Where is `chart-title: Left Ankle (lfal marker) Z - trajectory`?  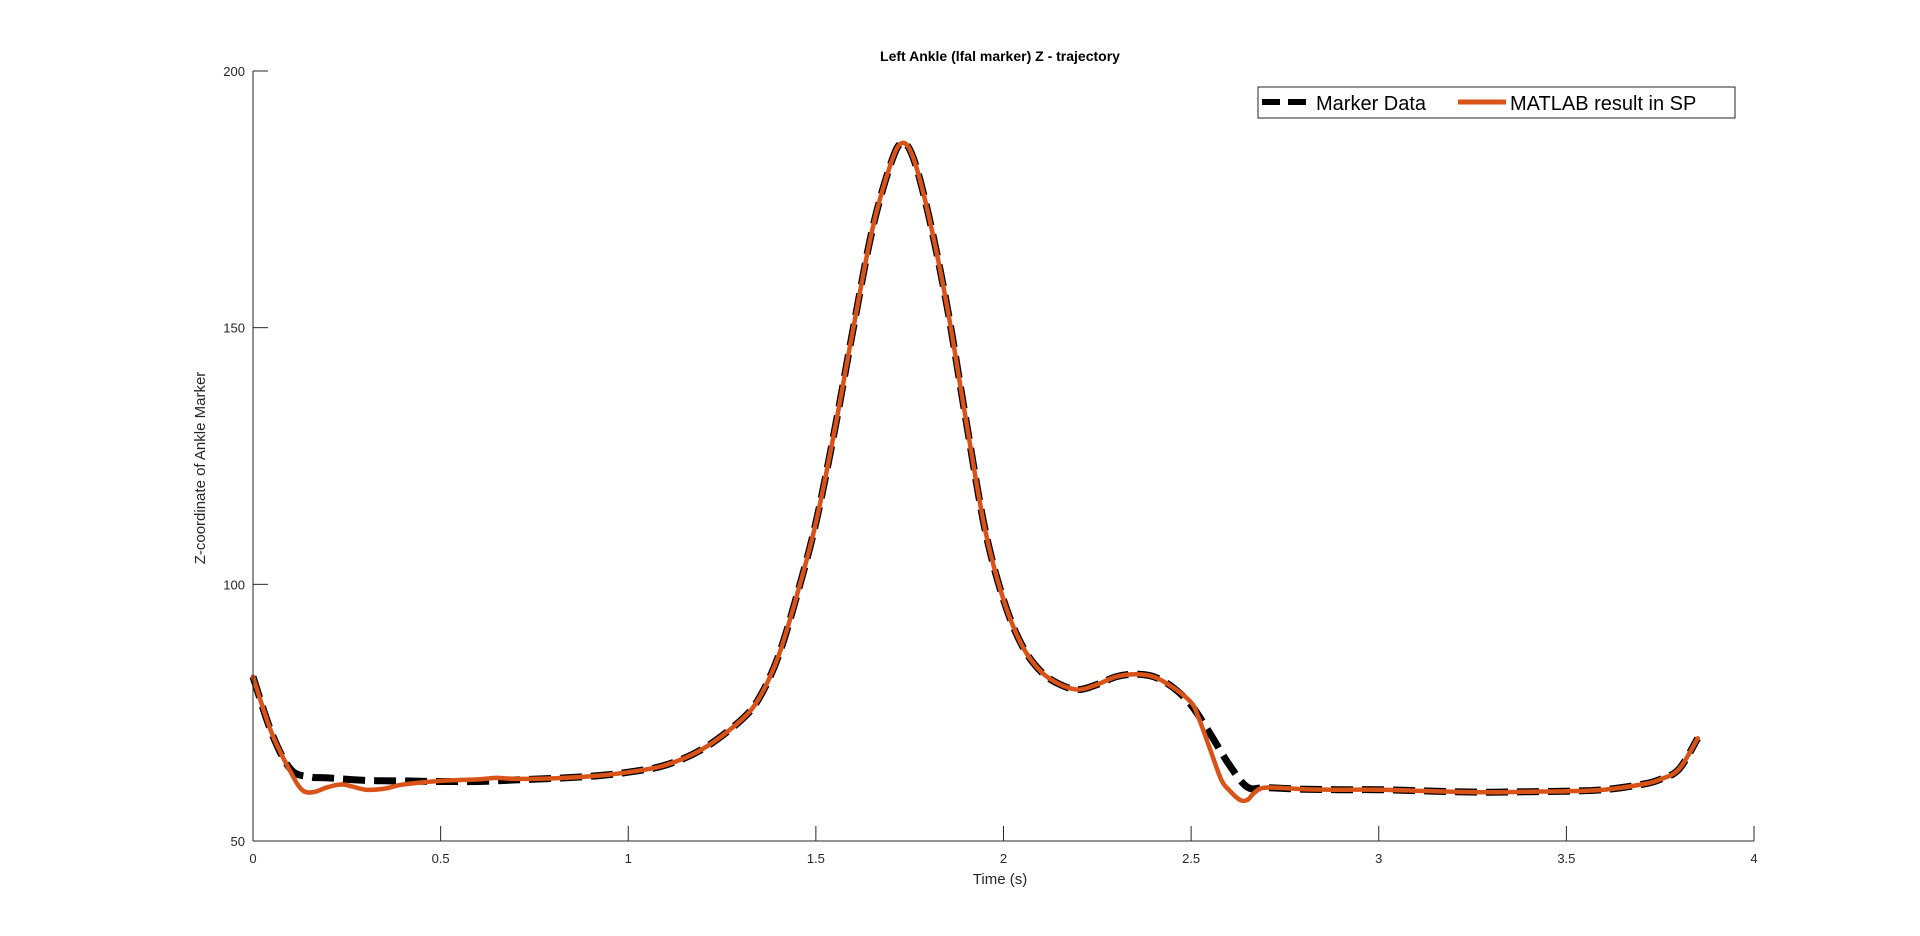
chart-title: Left Ankle (lfal marker) Z - trajectory is located at coordinates (1000, 56).